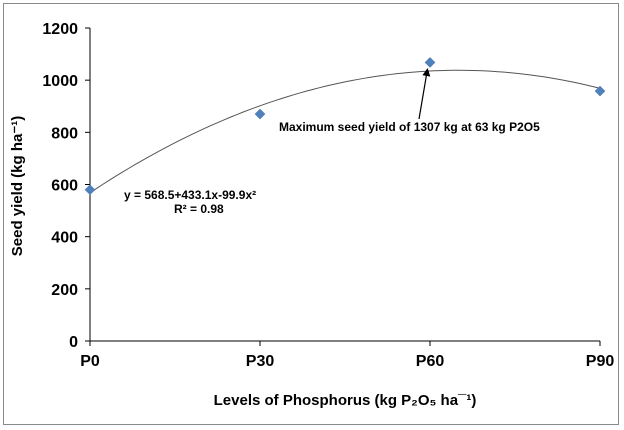 The image size is (624, 430). What do you see at coordinates (347, 355) in the screenshot?
I see `x-ticks: P0 P30 P60 P90` at bounding box center [347, 355].